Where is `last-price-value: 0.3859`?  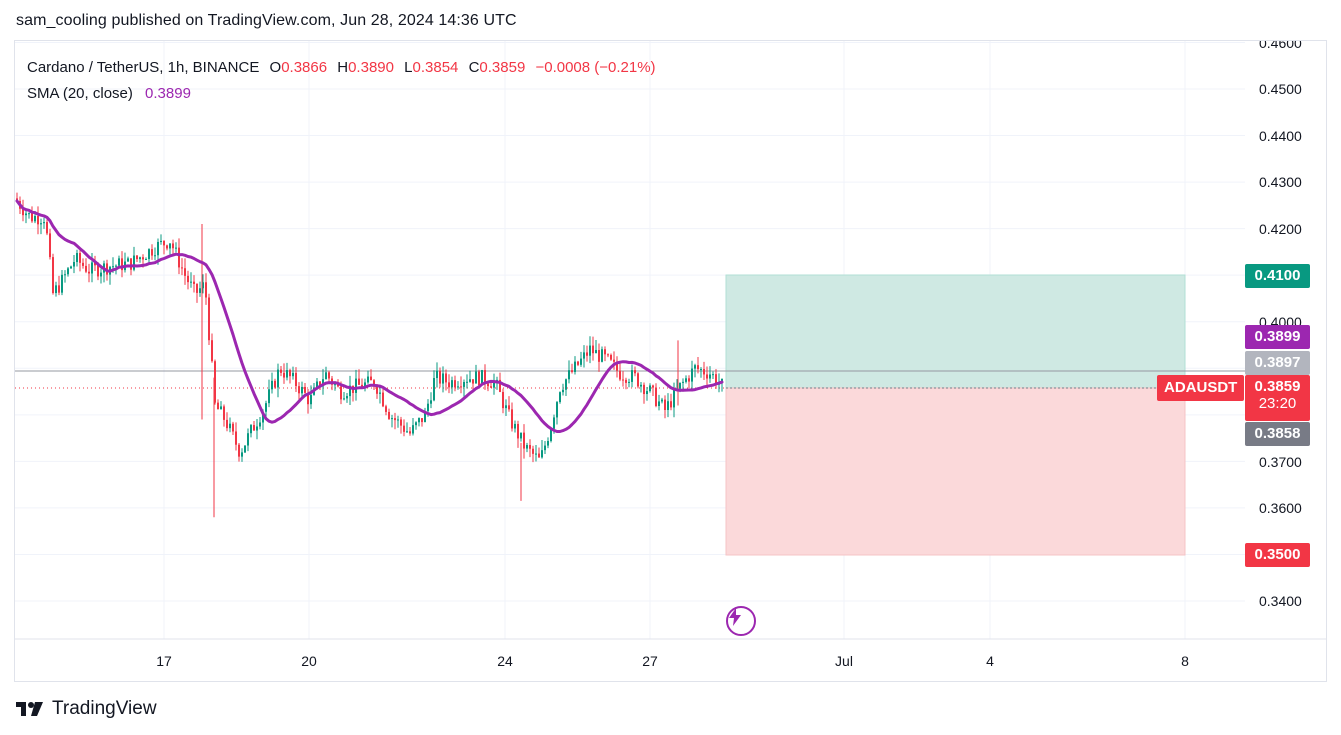 last-price-value: 0.3859 is located at coordinates (1277, 386).